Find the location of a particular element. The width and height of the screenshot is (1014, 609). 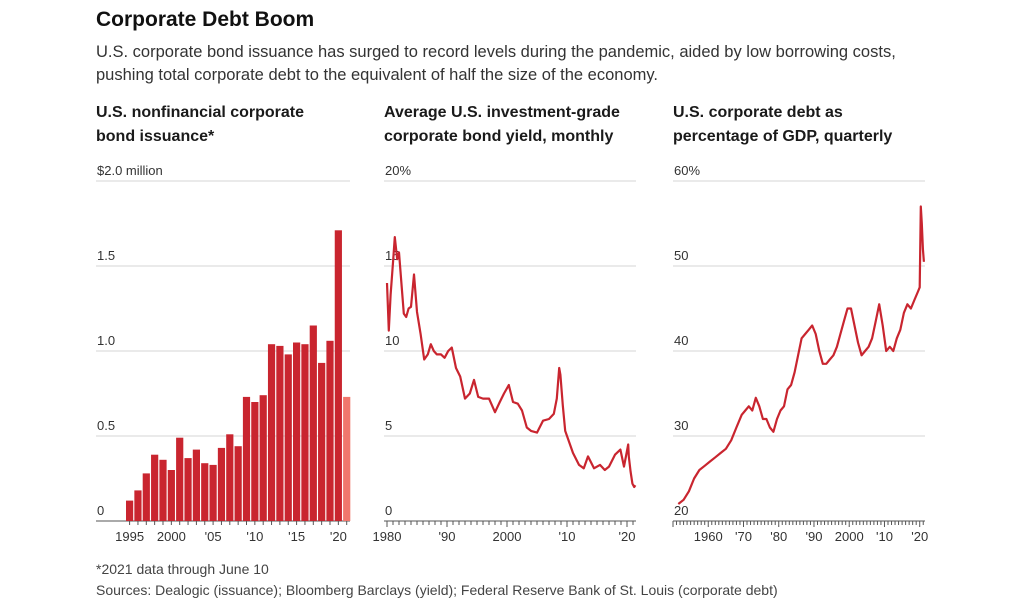

issuance-bar-2019 is located at coordinates (330, 430).